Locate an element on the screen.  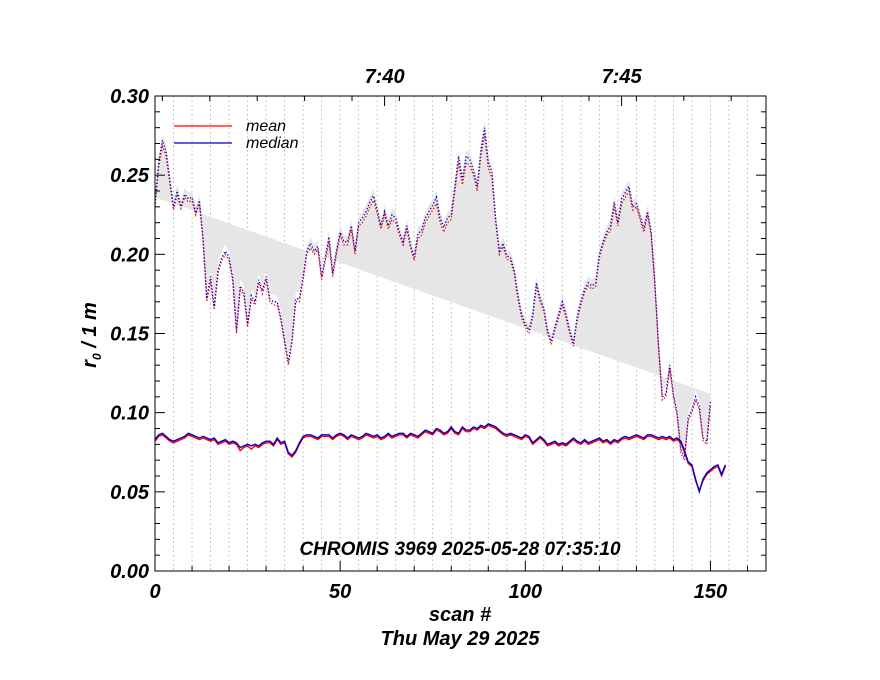
top-time-label: 7:40 is located at coordinates (385, 77).